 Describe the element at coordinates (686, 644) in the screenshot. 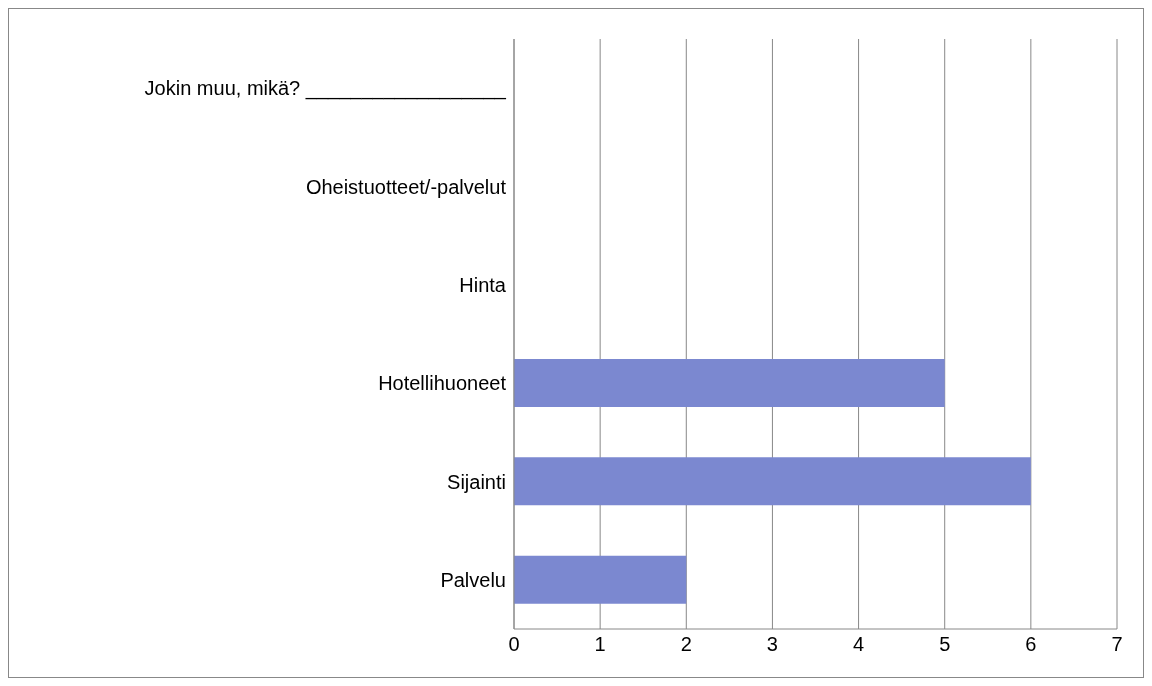

I see `x-tick-label: 2` at that location.